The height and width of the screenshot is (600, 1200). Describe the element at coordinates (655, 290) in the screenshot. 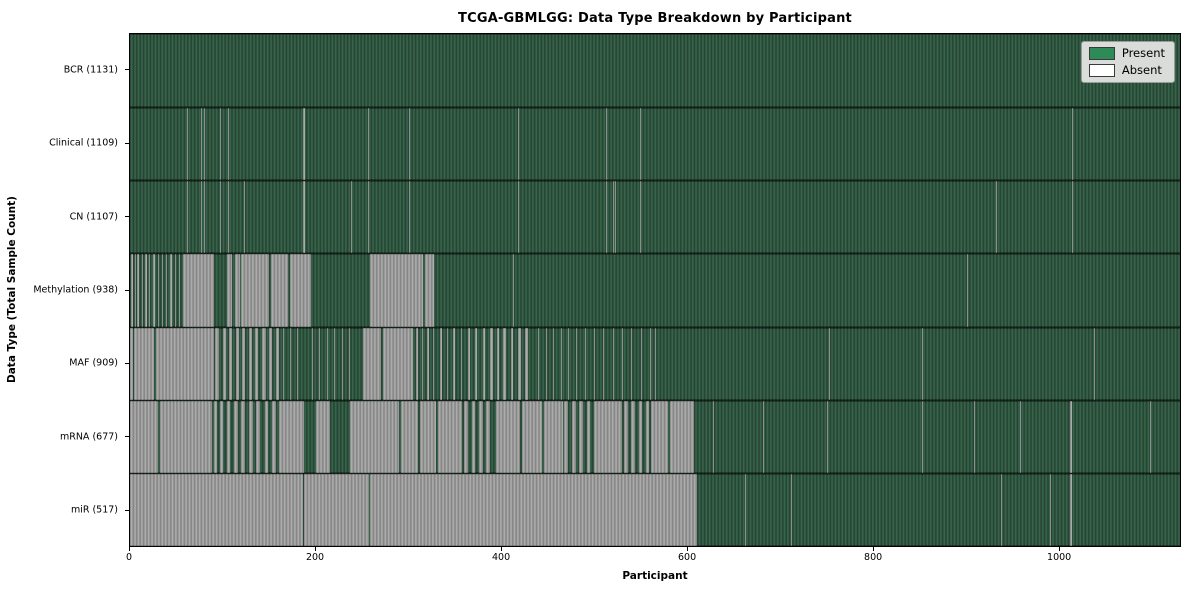

I see `row-methylation` at that location.